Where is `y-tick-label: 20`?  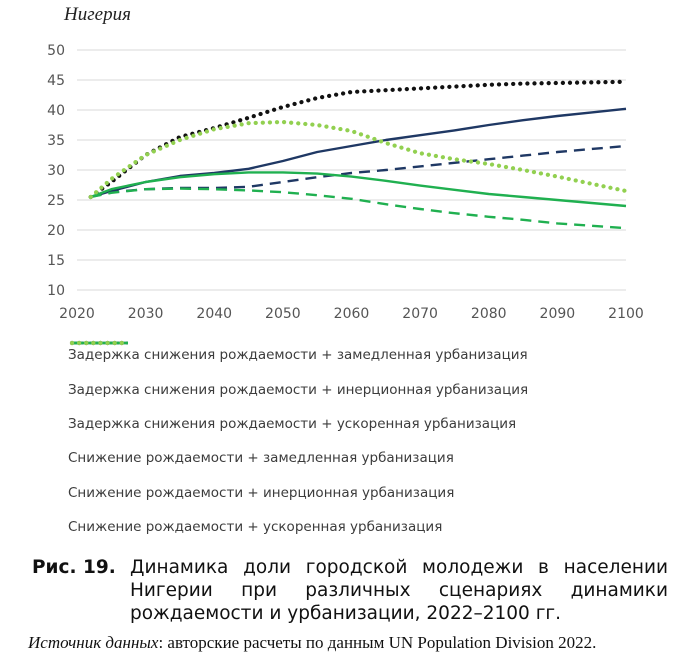 y-tick-label: 20 is located at coordinates (56, 231).